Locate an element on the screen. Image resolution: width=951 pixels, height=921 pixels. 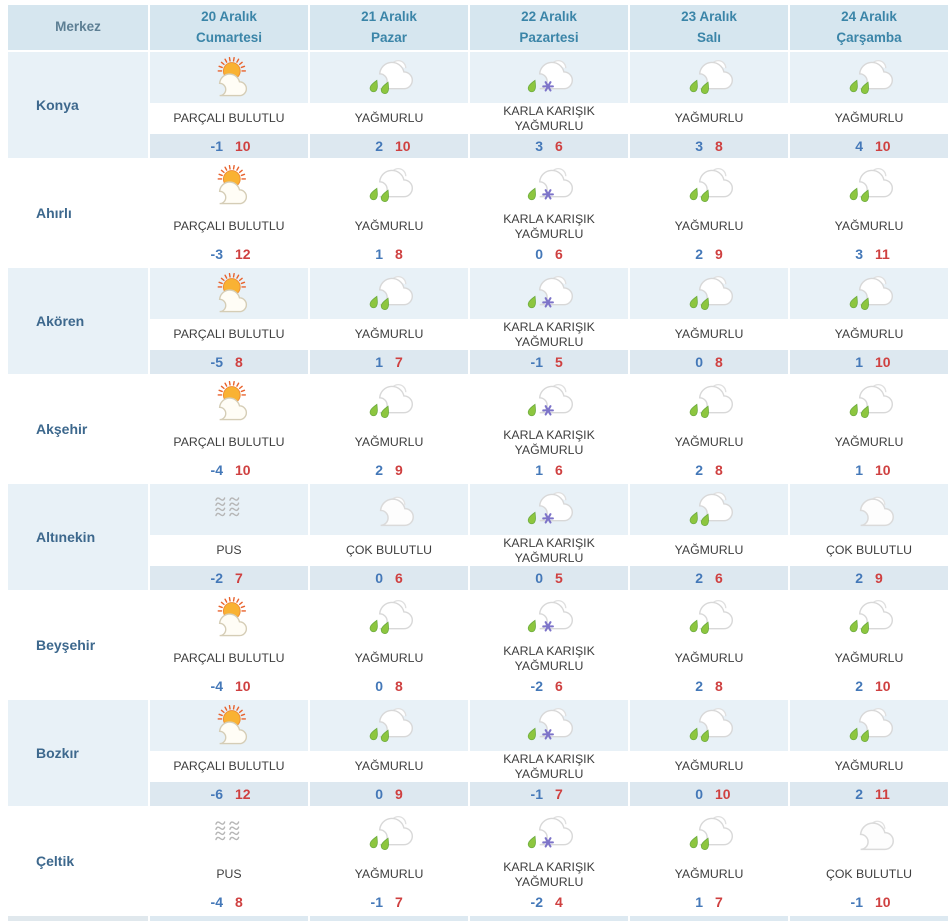
forecast-row: Akşehir PARÇALI BULUTLU -4 10 YAĞMURLU 2 9 is located at coordinates (479, 429).